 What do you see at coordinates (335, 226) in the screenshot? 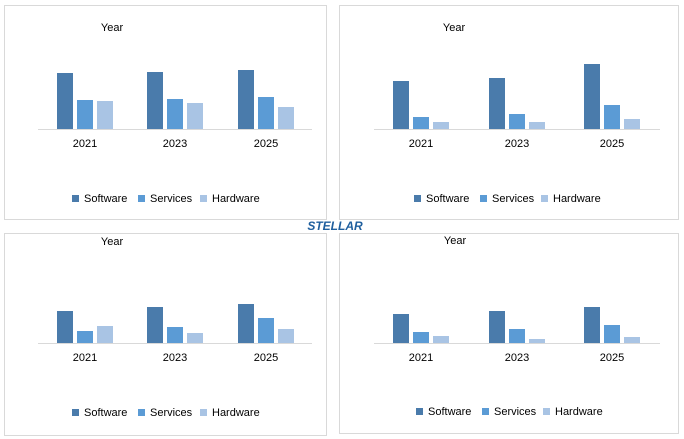
I see `logo: STELLAR` at bounding box center [335, 226].